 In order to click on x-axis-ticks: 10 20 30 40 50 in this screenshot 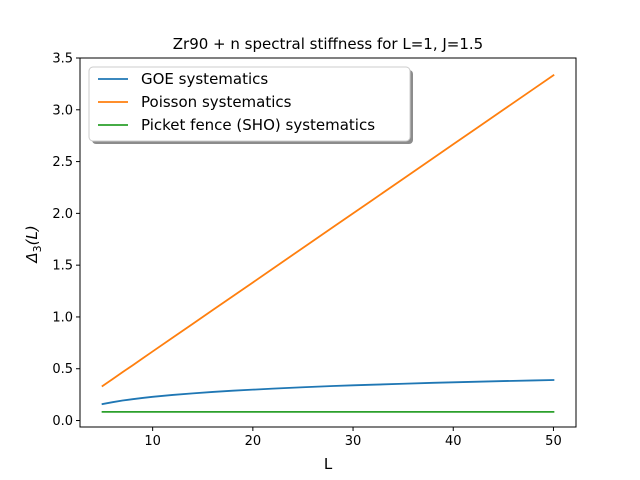, I will do `click(353, 438)`.